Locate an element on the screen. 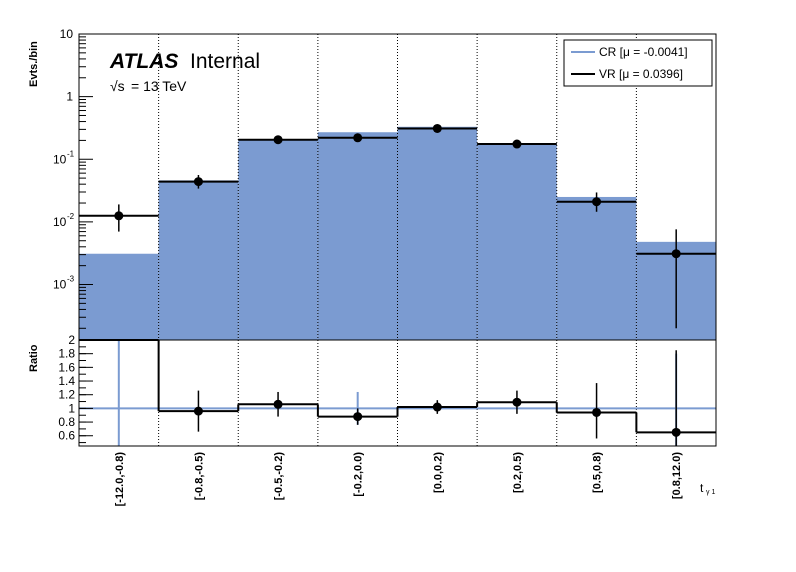  legend: CR [μ = -0.0041] VR [μ = 0.0396] is located at coordinates (638, 63).